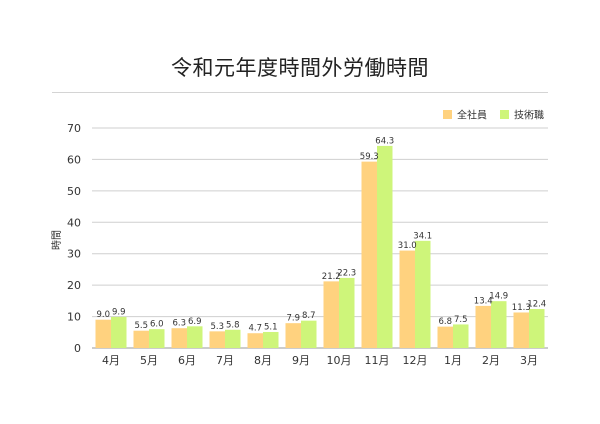 This screenshot has height=424, width=600. Describe the element at coordinates (74, 159) in the screenshot. I see `y-tick-label: 60` at that location.